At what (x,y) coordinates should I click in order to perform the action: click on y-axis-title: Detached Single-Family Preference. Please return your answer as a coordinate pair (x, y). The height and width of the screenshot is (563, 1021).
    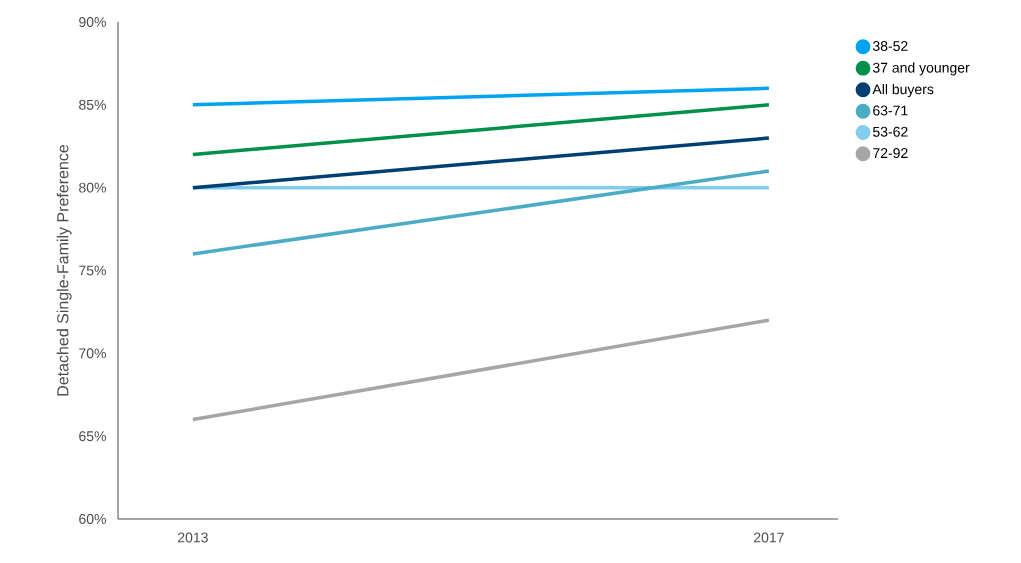
    Looking at the image, I should click on (64, 270).